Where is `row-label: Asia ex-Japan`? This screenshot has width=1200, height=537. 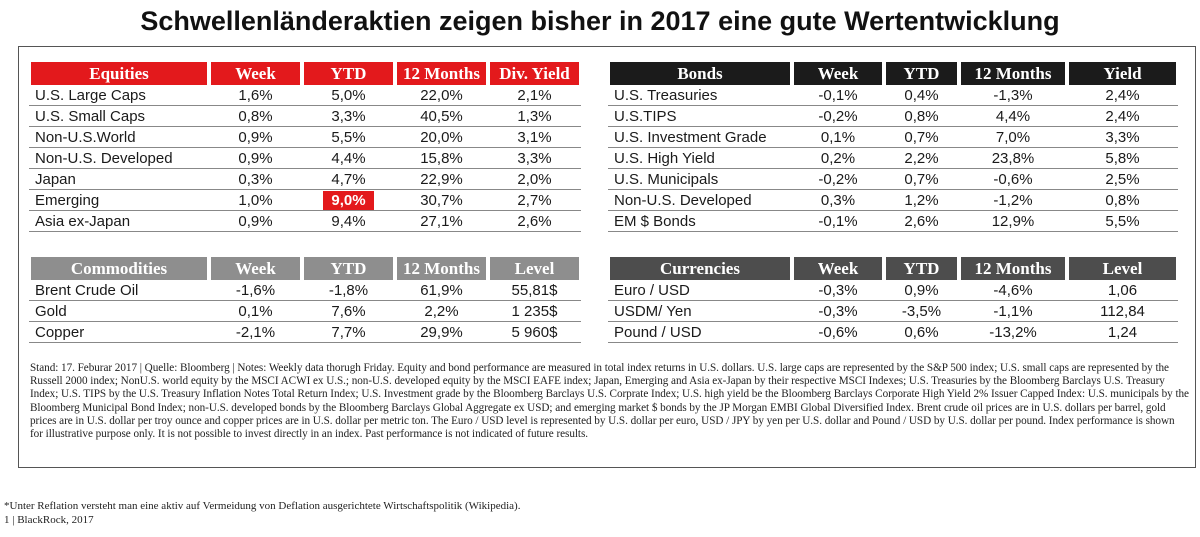
row-label: Asia ex-Japan is located at coordinates (119, 221).